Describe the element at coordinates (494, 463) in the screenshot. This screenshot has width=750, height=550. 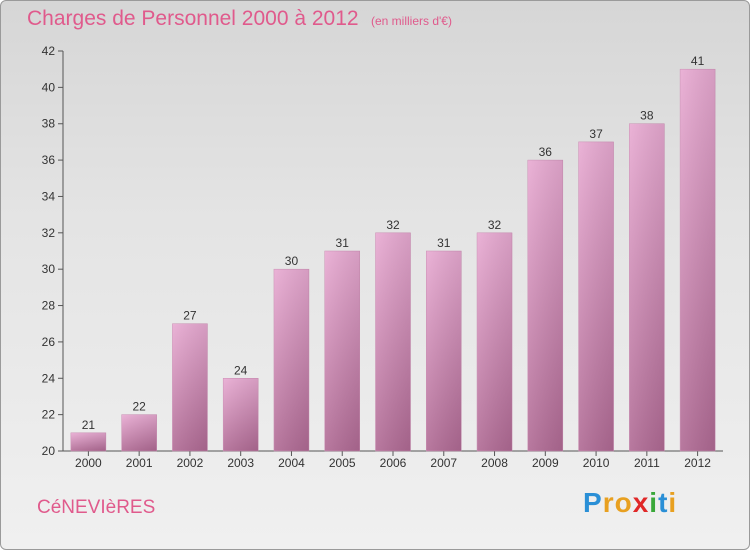
I see `x-tick-label: 2008` at that location.